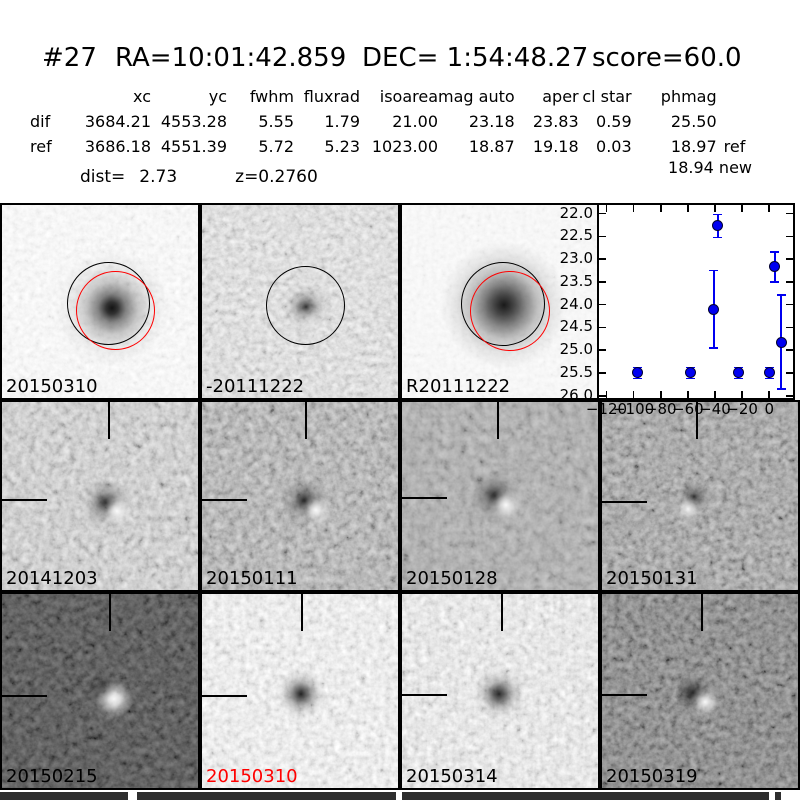 The image size is (800, 800). Describe the element at coordinates (158, 177) in the screenshot. I see `dist-value: 2.73` at that location.